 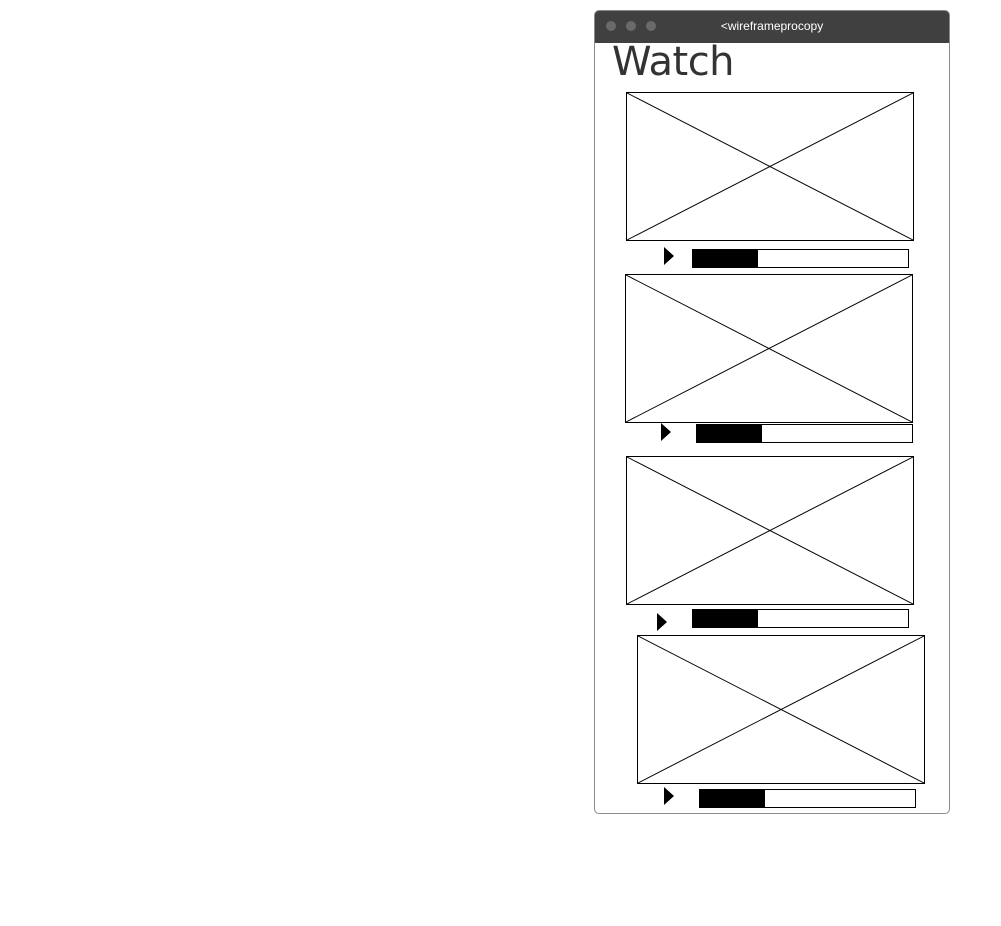 I want to click on window-title-text: <wireframeprocopy, so click(x=772, y=26).